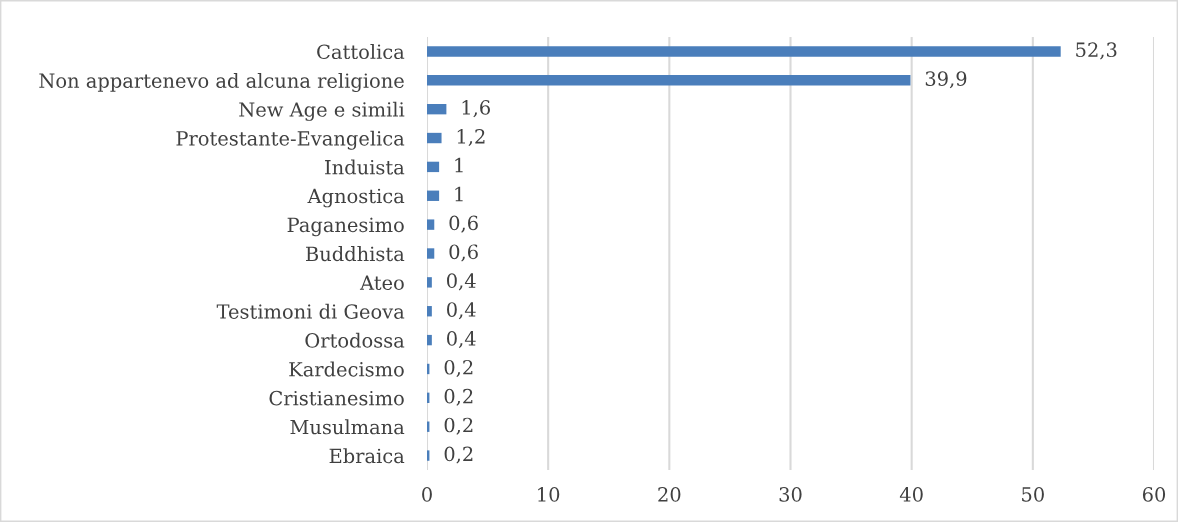 This screenshot has height=522, width=1178. What do you see at coordinates (471, 137) in the screenshot?
I see `data-label: 1,2` at bounding box center [471, 137].